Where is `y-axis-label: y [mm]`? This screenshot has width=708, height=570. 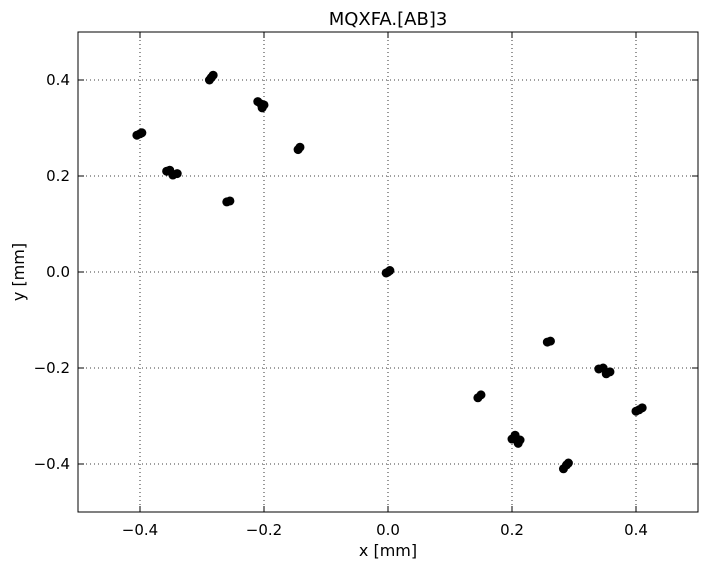
y-axis-label: y [mm] is located at coordinates (18, 272).